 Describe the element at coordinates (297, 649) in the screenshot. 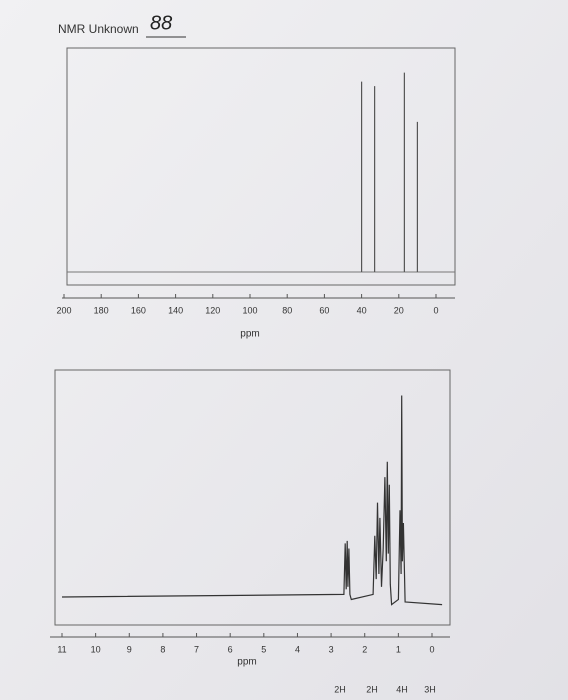

I see `x-tick-label: 4` at that location.